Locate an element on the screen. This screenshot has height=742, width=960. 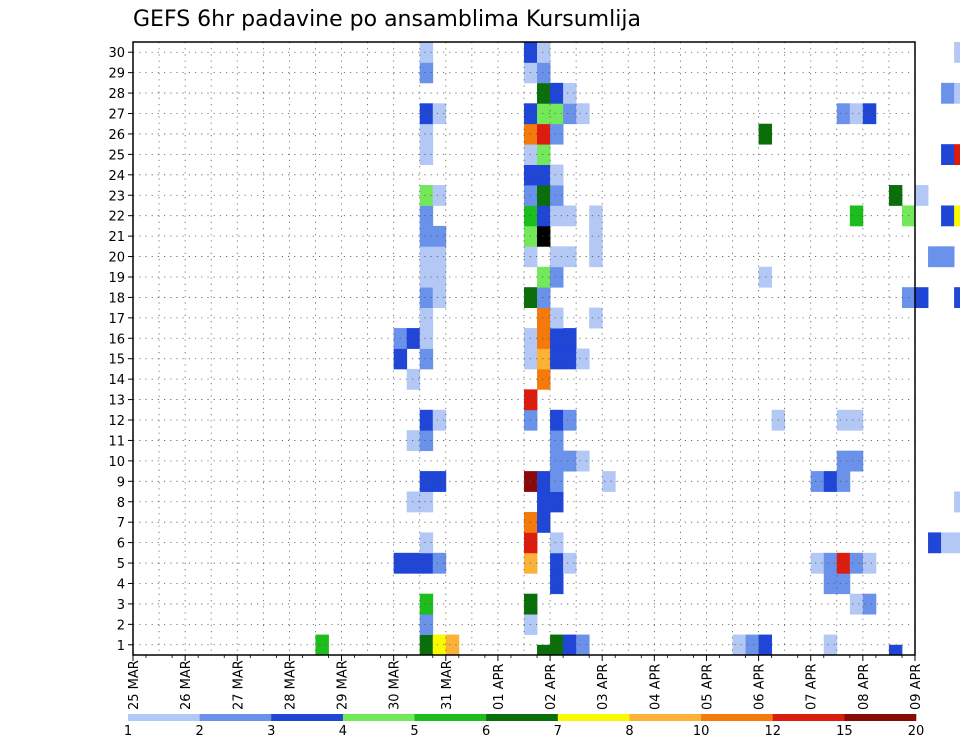
y-tick-label: 9 is located at coordinates (121, 482).